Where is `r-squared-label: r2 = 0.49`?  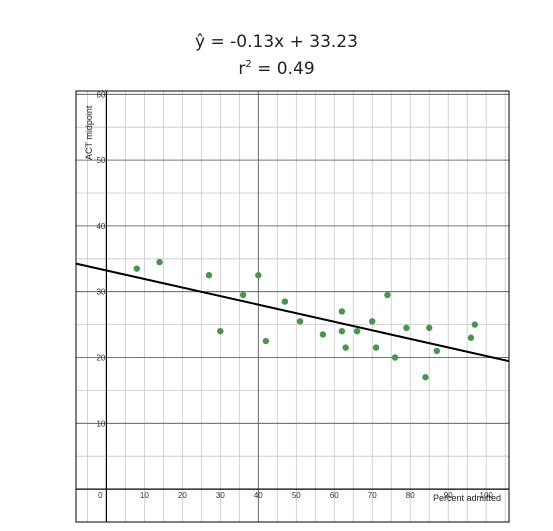 r-squared-label: r2 = 0.49 is located at coordinates (276, 69).